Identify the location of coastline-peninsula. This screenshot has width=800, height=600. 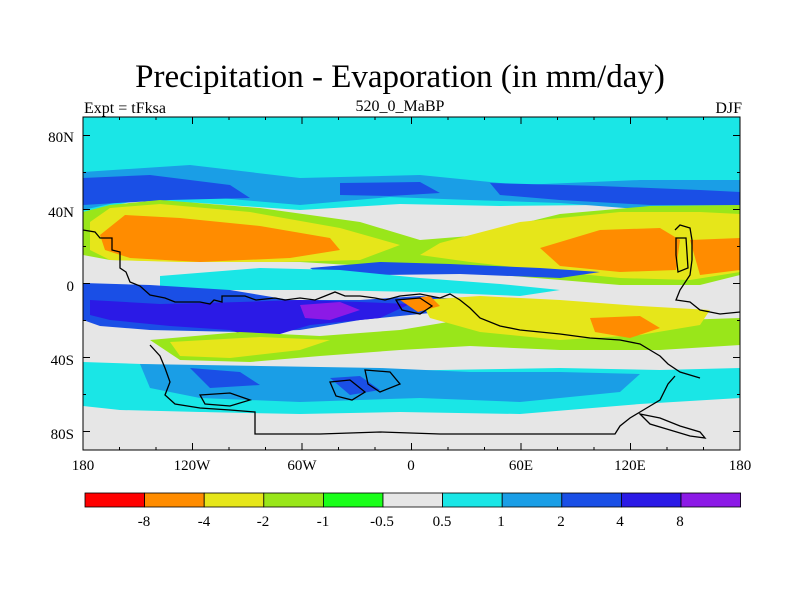
(682, 255).